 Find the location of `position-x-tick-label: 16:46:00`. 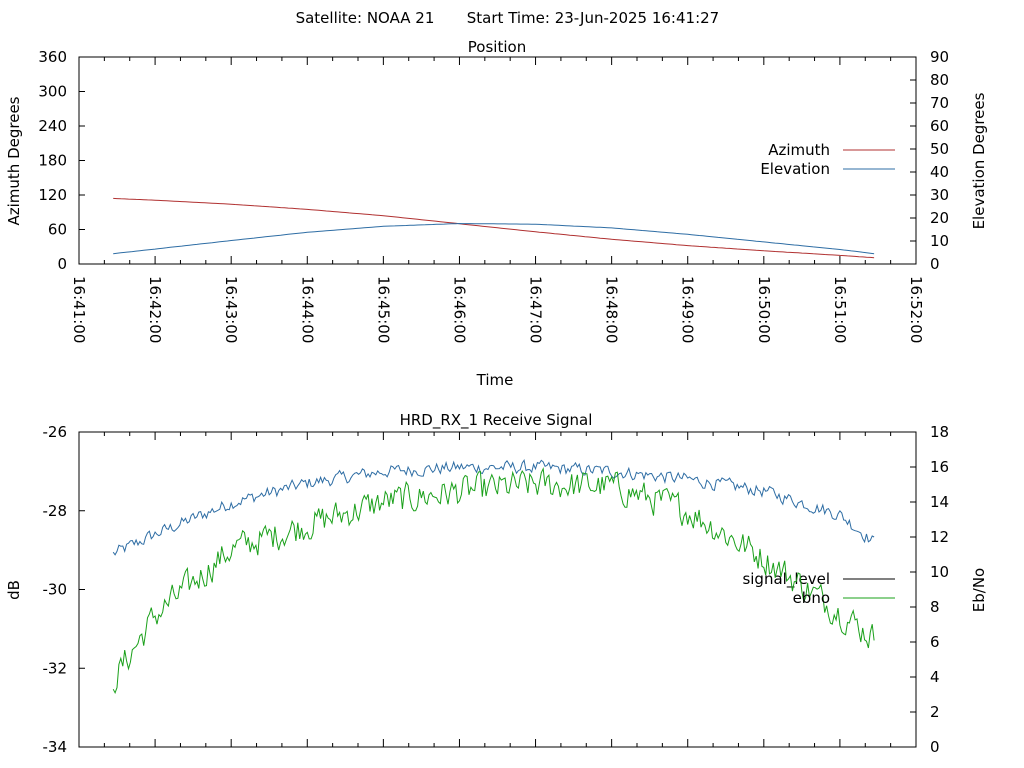

position-x-tick-label: 16:46:00 is located at coordinates (459, 309).